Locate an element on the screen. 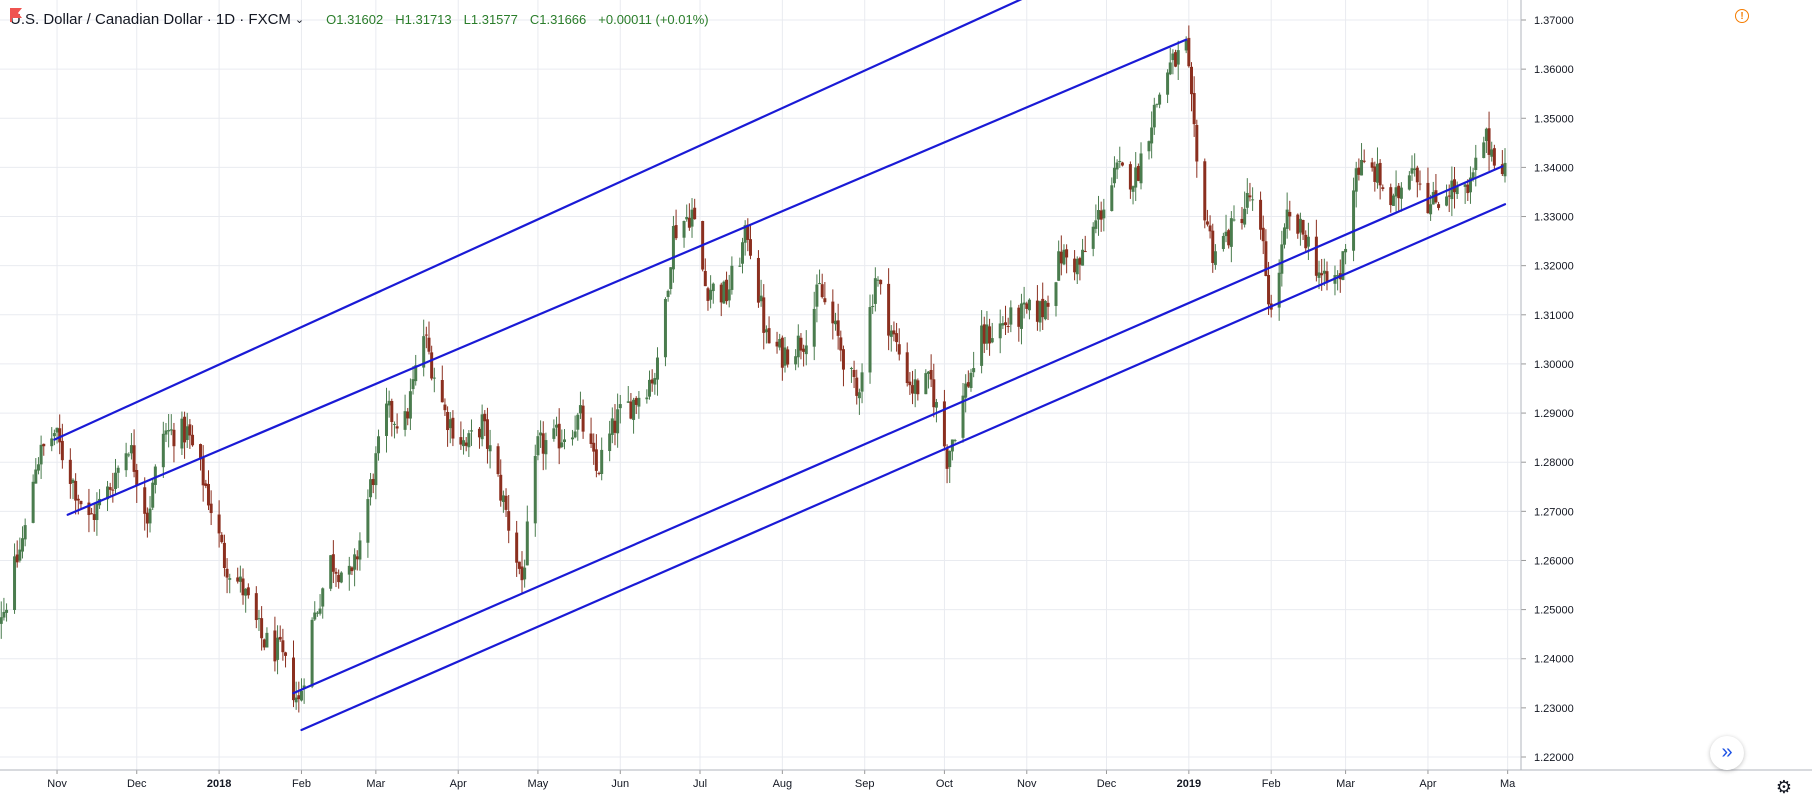 This screenshot has width=1812, height=799. symbol-flag-icon is located at coordinates (16, 15).